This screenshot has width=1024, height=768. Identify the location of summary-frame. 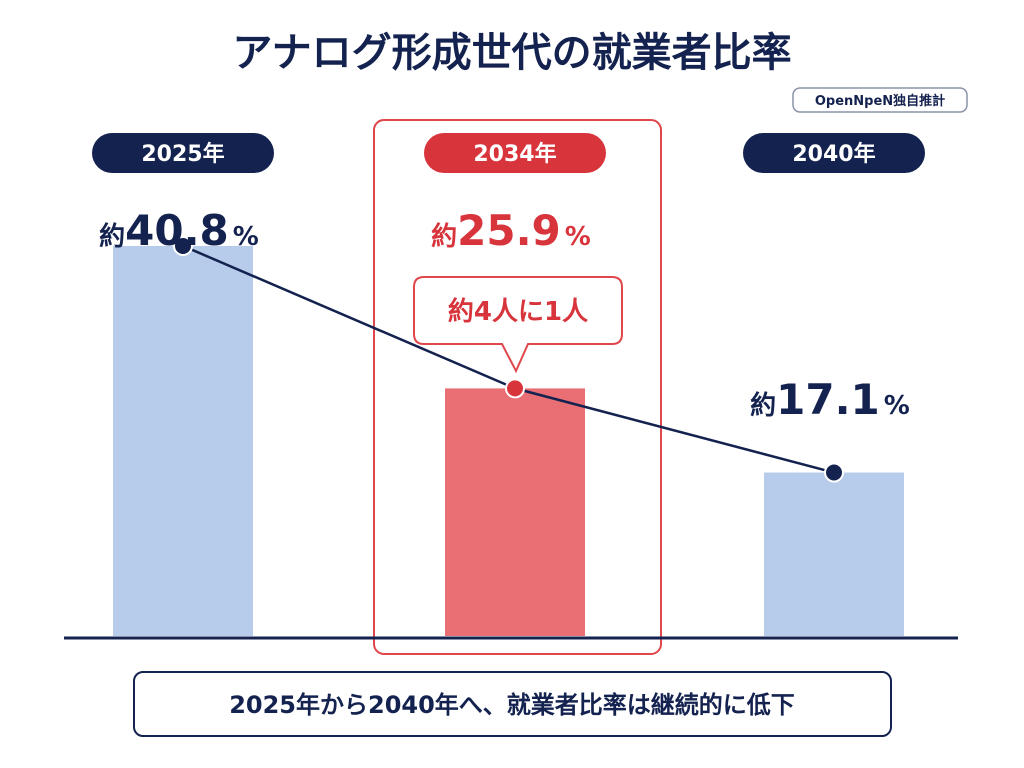
(512, 704).